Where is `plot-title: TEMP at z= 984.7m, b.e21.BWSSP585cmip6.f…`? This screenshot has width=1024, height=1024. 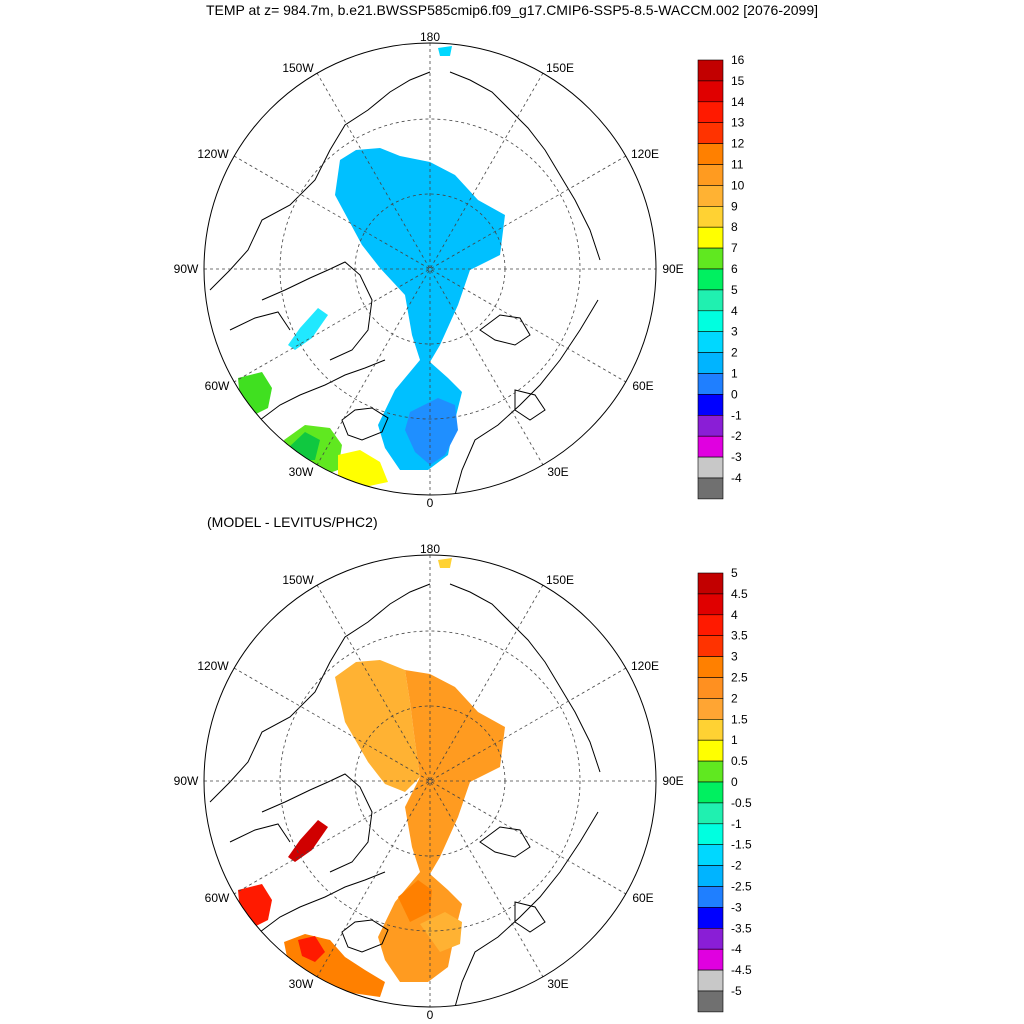 plot-title: TEMP at z= 984.7m, b.e21.BWSSP585cmip6.f… is located at coordinates (512, 10).